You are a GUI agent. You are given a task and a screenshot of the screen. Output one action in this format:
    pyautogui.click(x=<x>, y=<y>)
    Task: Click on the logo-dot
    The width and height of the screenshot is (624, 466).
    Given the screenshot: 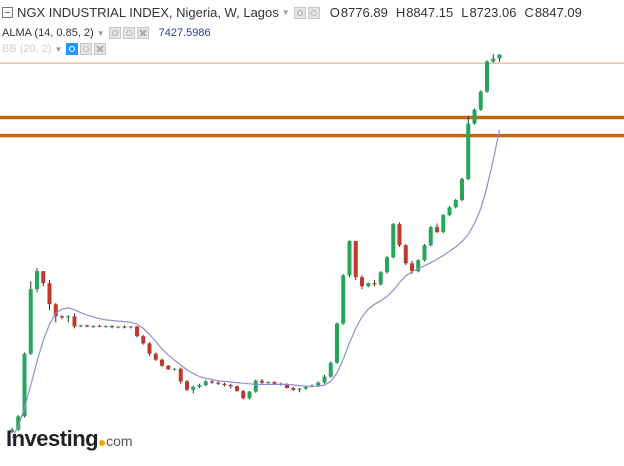 What is the action you would take?
    pyautogui.click(x=102, y=443)
    